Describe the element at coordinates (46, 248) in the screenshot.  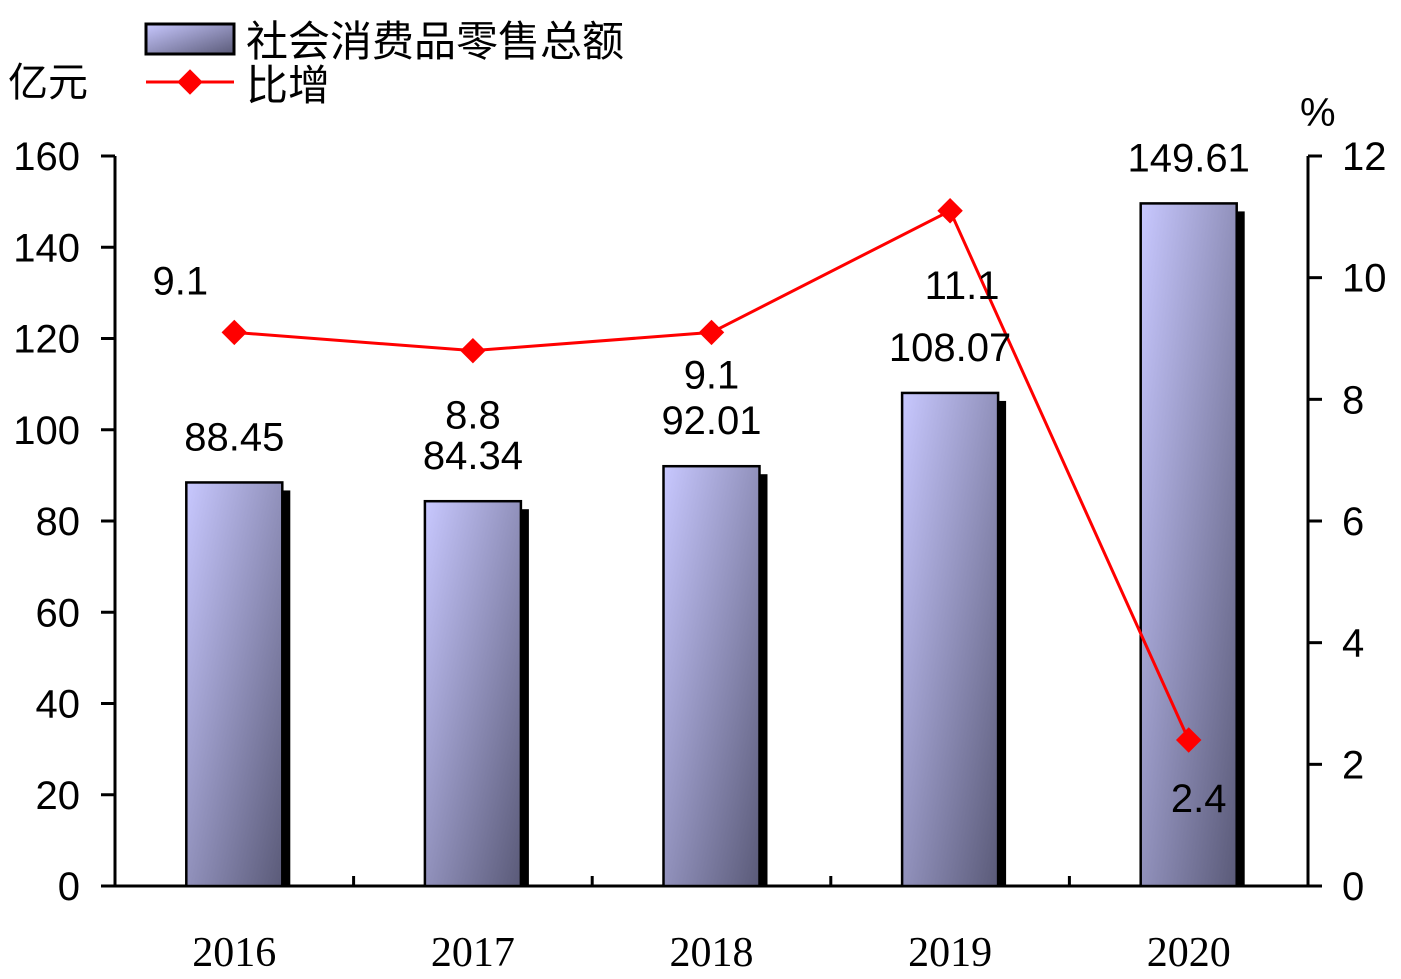
I see `left-tick-label: 140` at that location.